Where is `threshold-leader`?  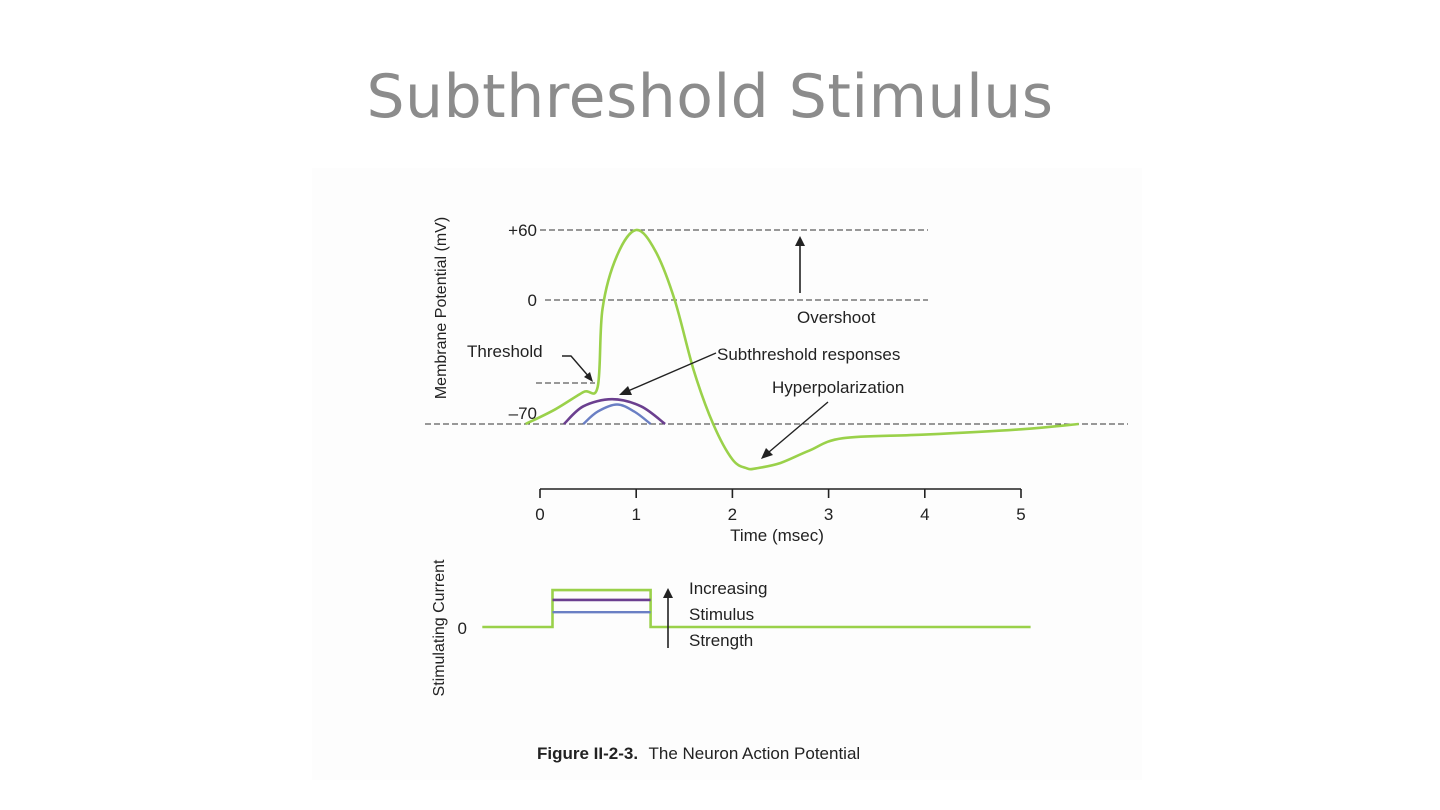 threshold-leader is located at coordinates (576, 367).